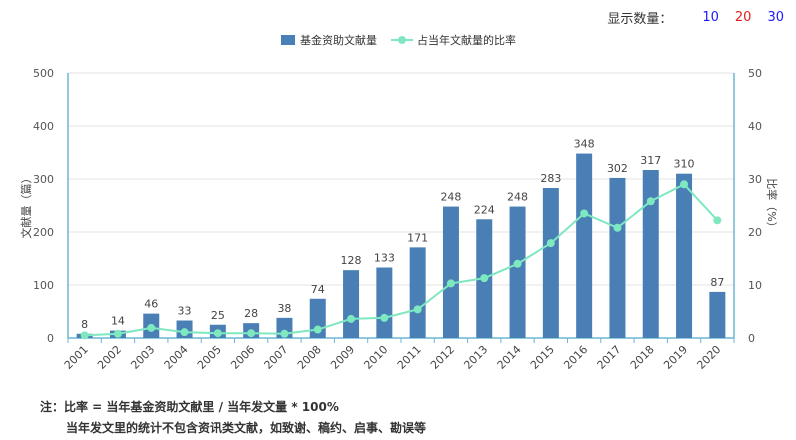 This screenshot has height=440, width=796. Describe the element at coordinates (617, 168) in the screenshot. I see `bar-value-label: 302` at that location.